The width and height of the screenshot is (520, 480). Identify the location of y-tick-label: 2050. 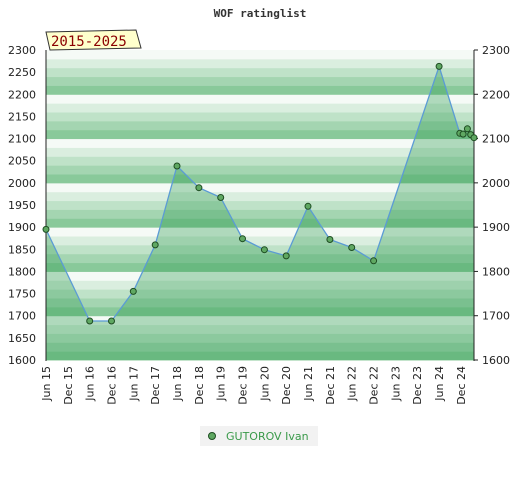
(22, 161).